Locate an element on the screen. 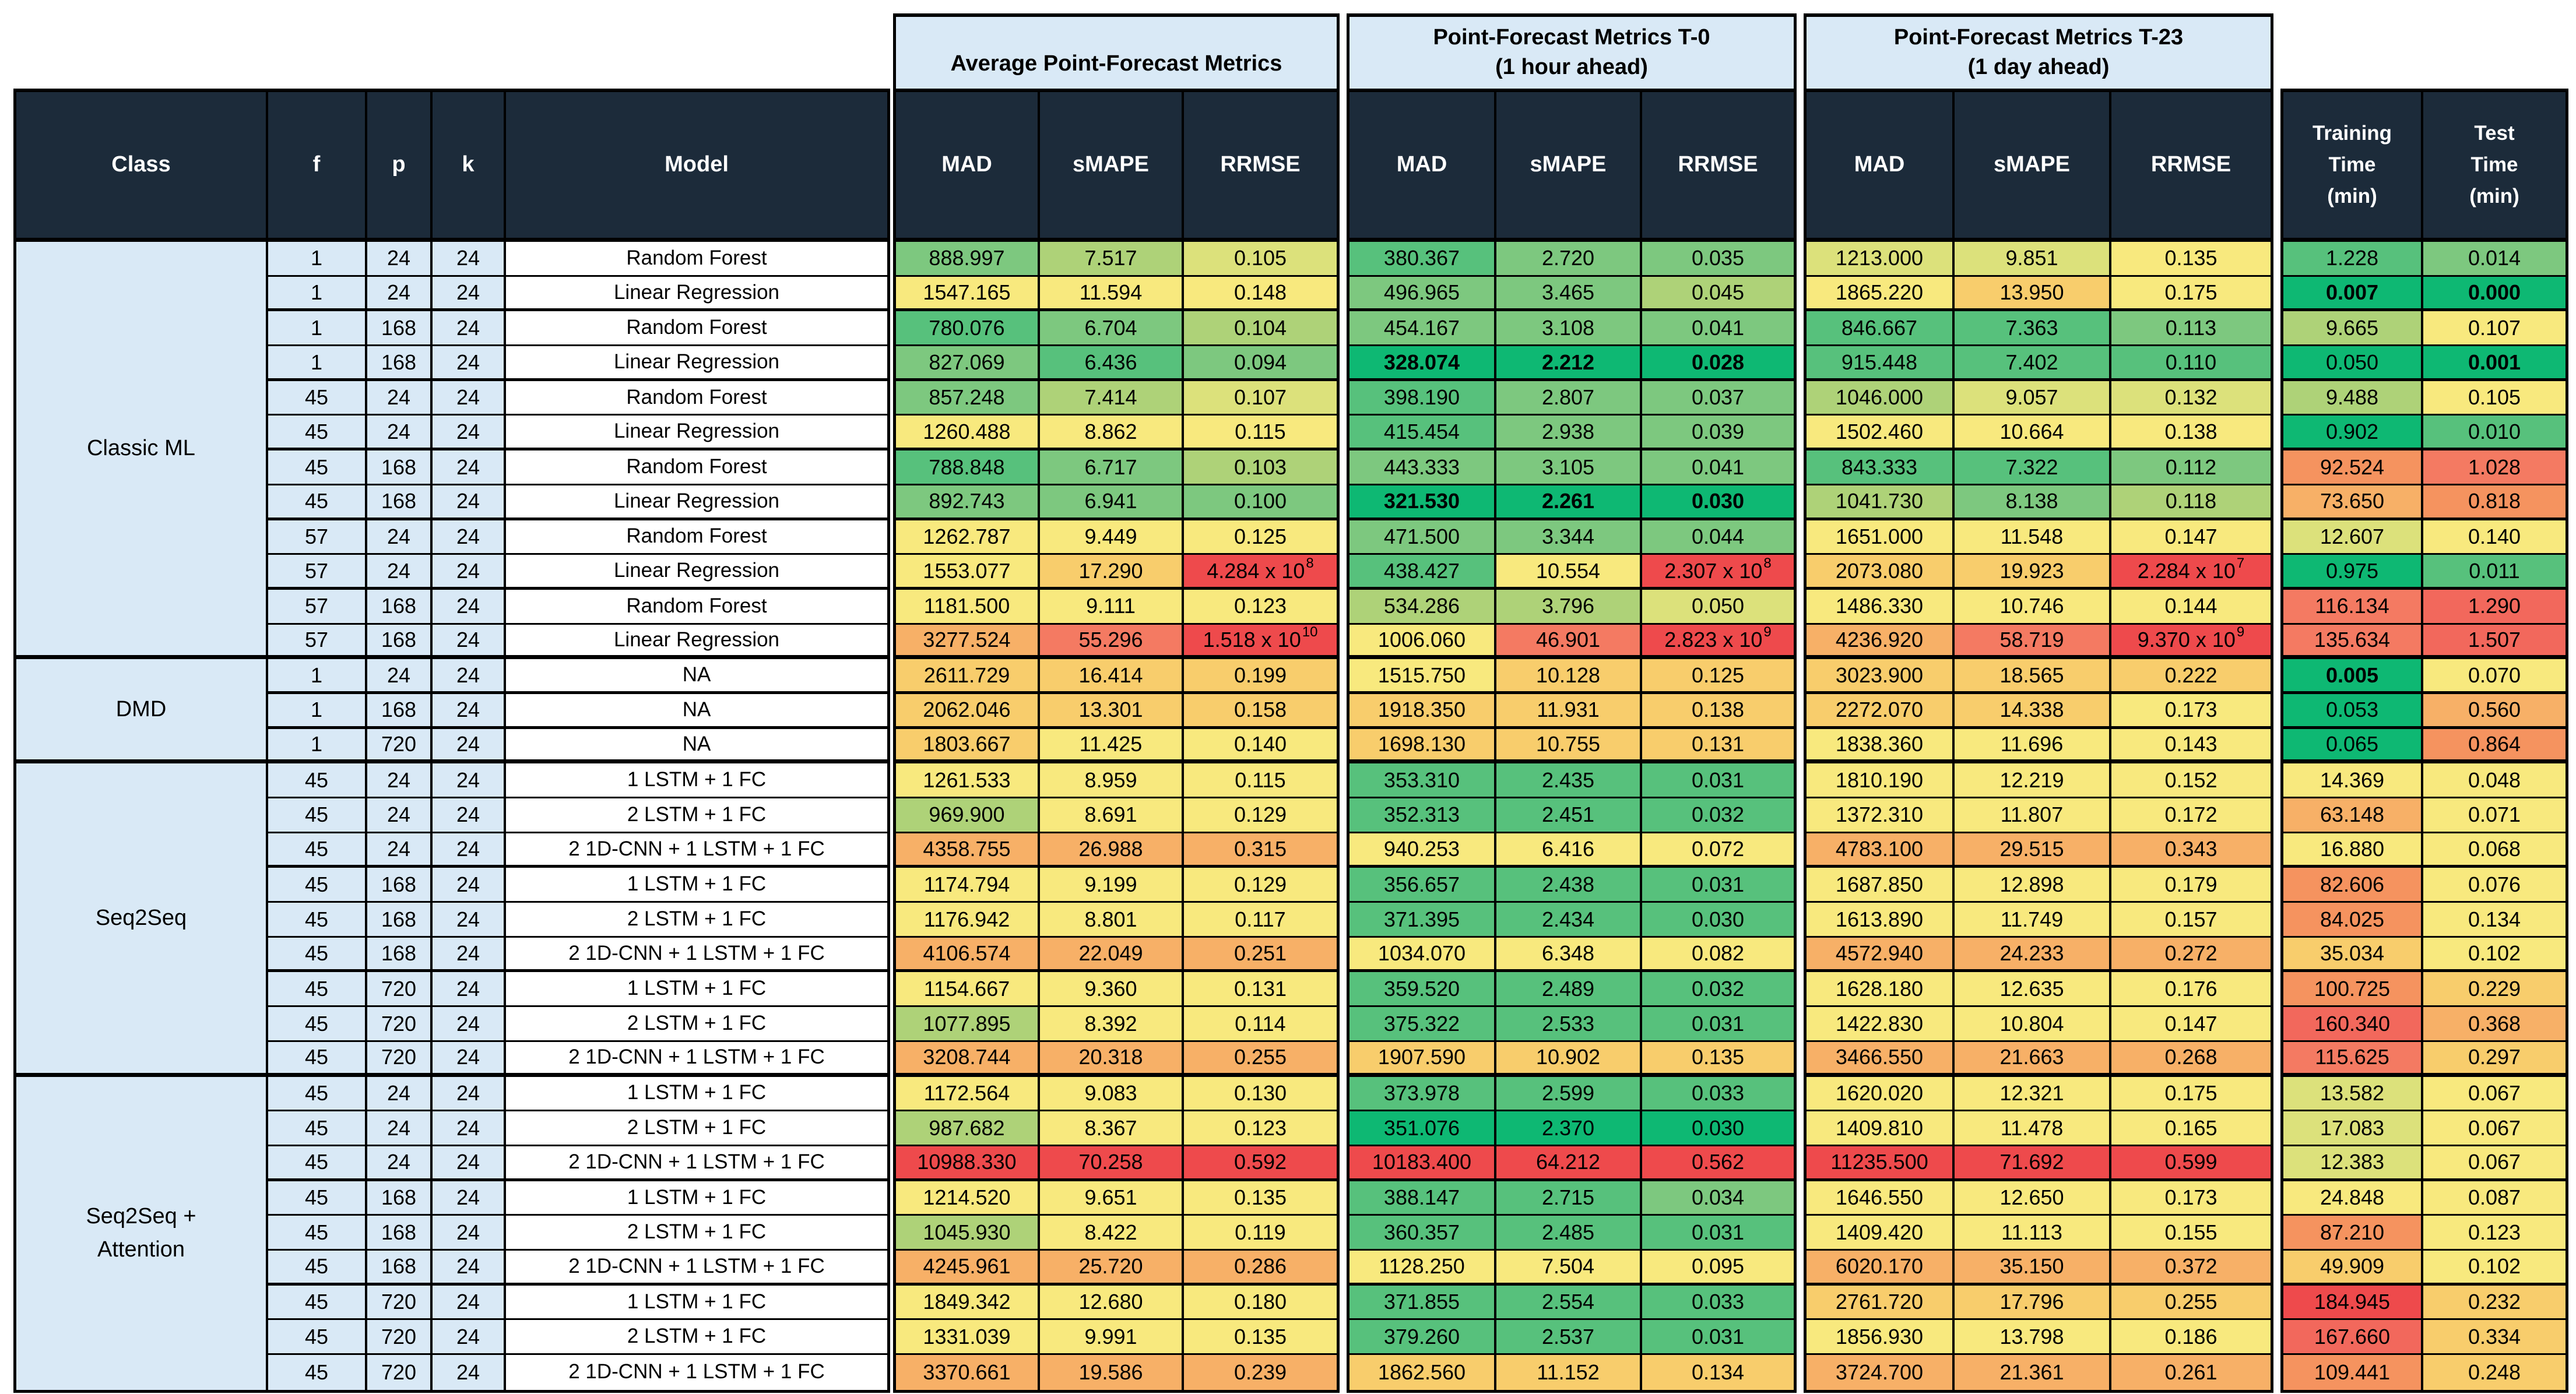 The image size is (2576, 1394). cell-avg-rrmse: 0.117 is located at coordinates (1260, 920).